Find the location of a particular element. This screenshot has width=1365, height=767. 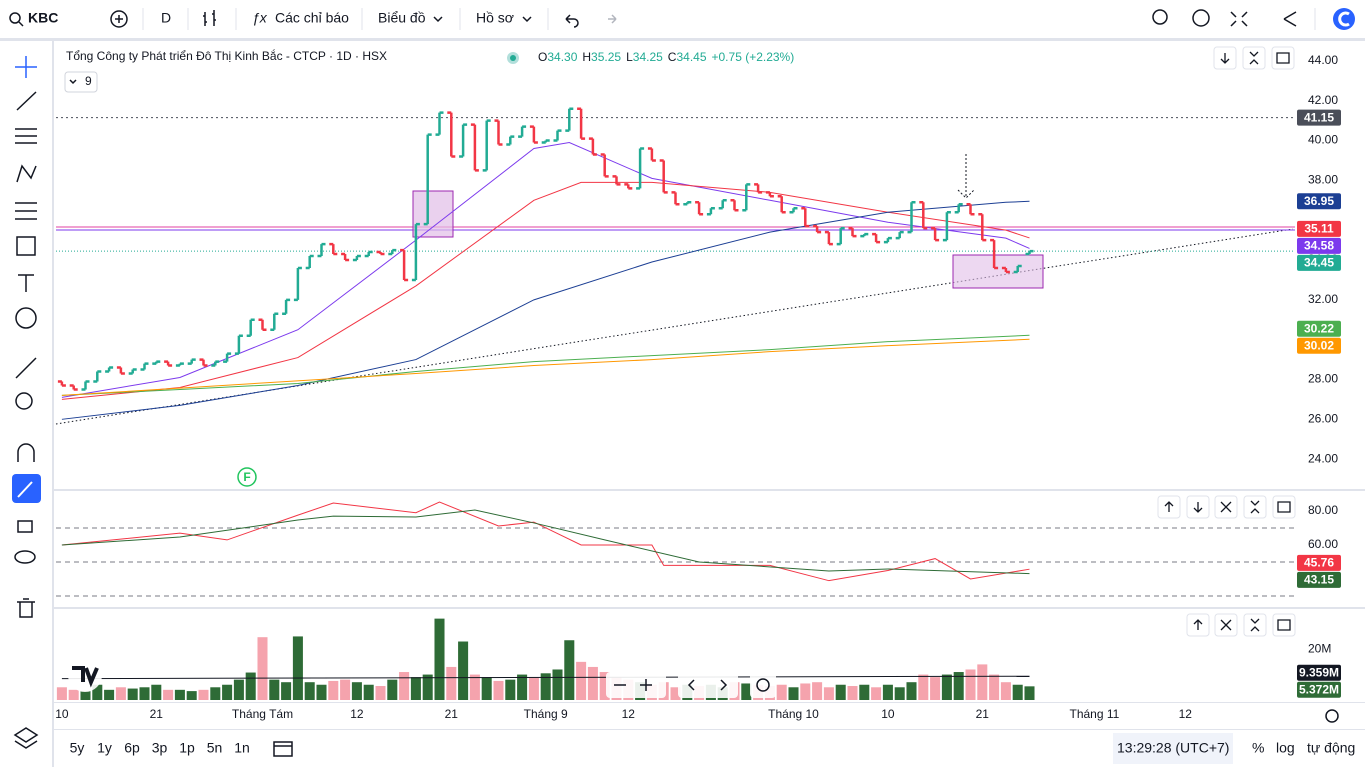

profile: Hồ sơ is located at coordinates (495, 18).